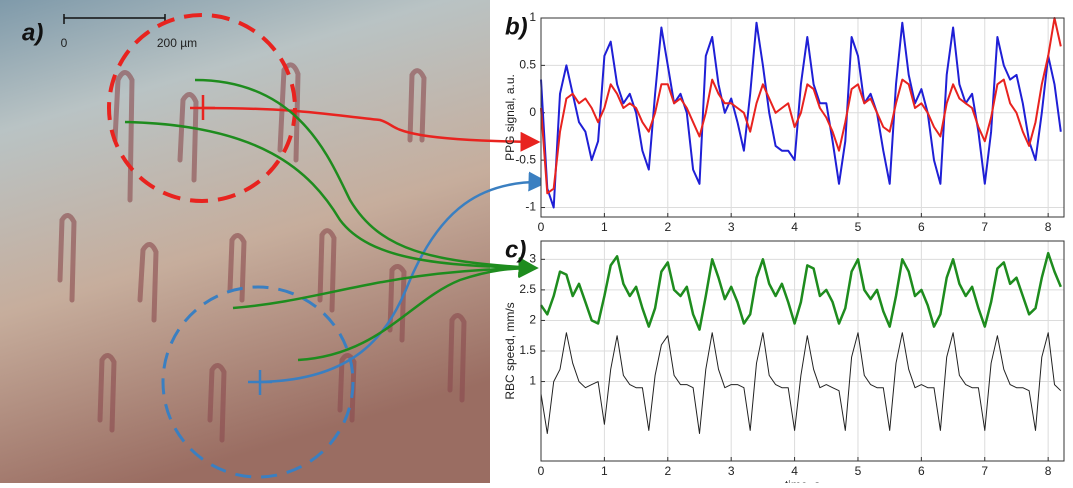 The width and height of the screenshot is (1073, 488). Describe the element at coordinates (32, 32) in the screenshot. I see `panel-label: a)` at that location.